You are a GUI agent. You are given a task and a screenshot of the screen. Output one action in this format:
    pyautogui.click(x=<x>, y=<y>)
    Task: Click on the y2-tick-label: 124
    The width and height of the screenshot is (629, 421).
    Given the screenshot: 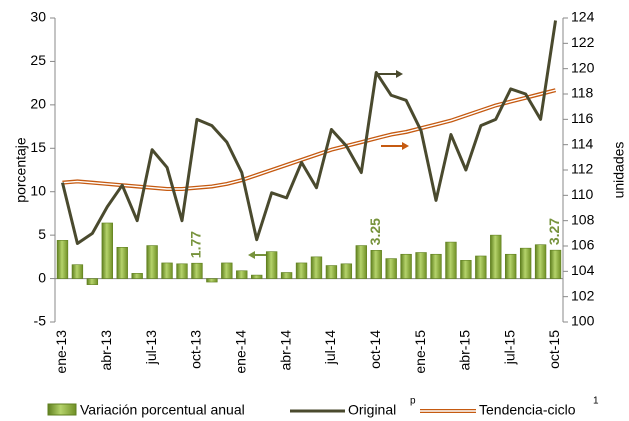 What is the action you would take?
    pyautogui.click(x=583, y=17)
    